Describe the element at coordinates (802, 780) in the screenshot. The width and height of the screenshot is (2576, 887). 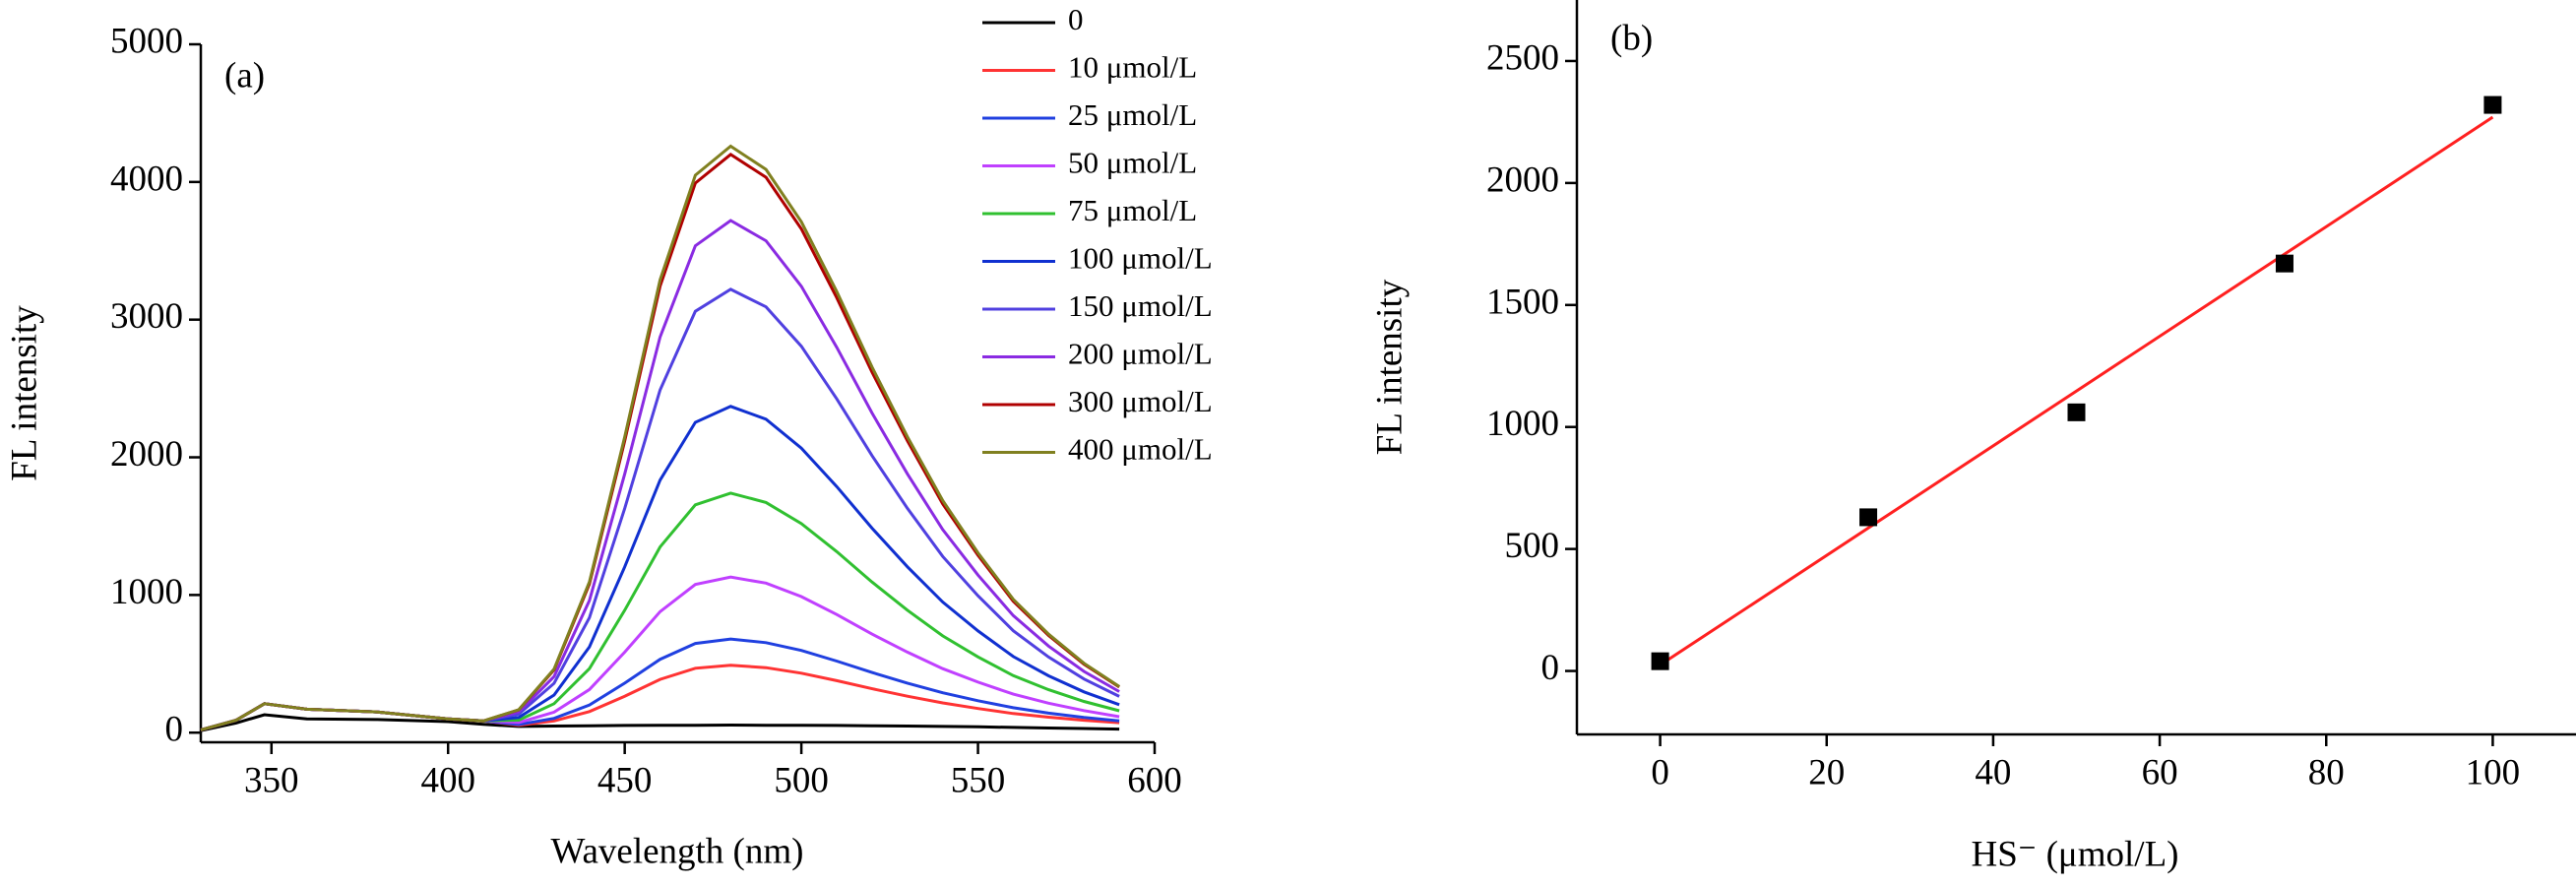
I see `x-tick-label: 500` at that location.